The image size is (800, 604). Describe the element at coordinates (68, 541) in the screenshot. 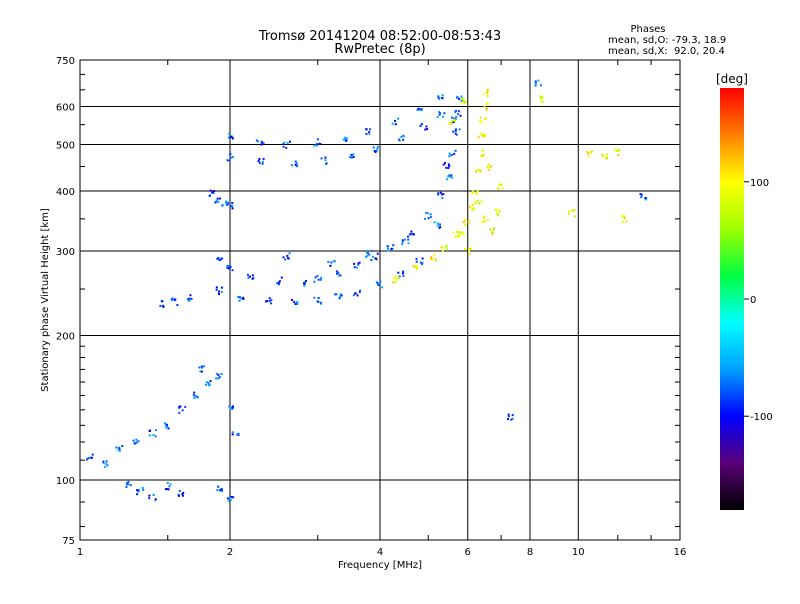

I see `y-tick-label: 75` at that location.